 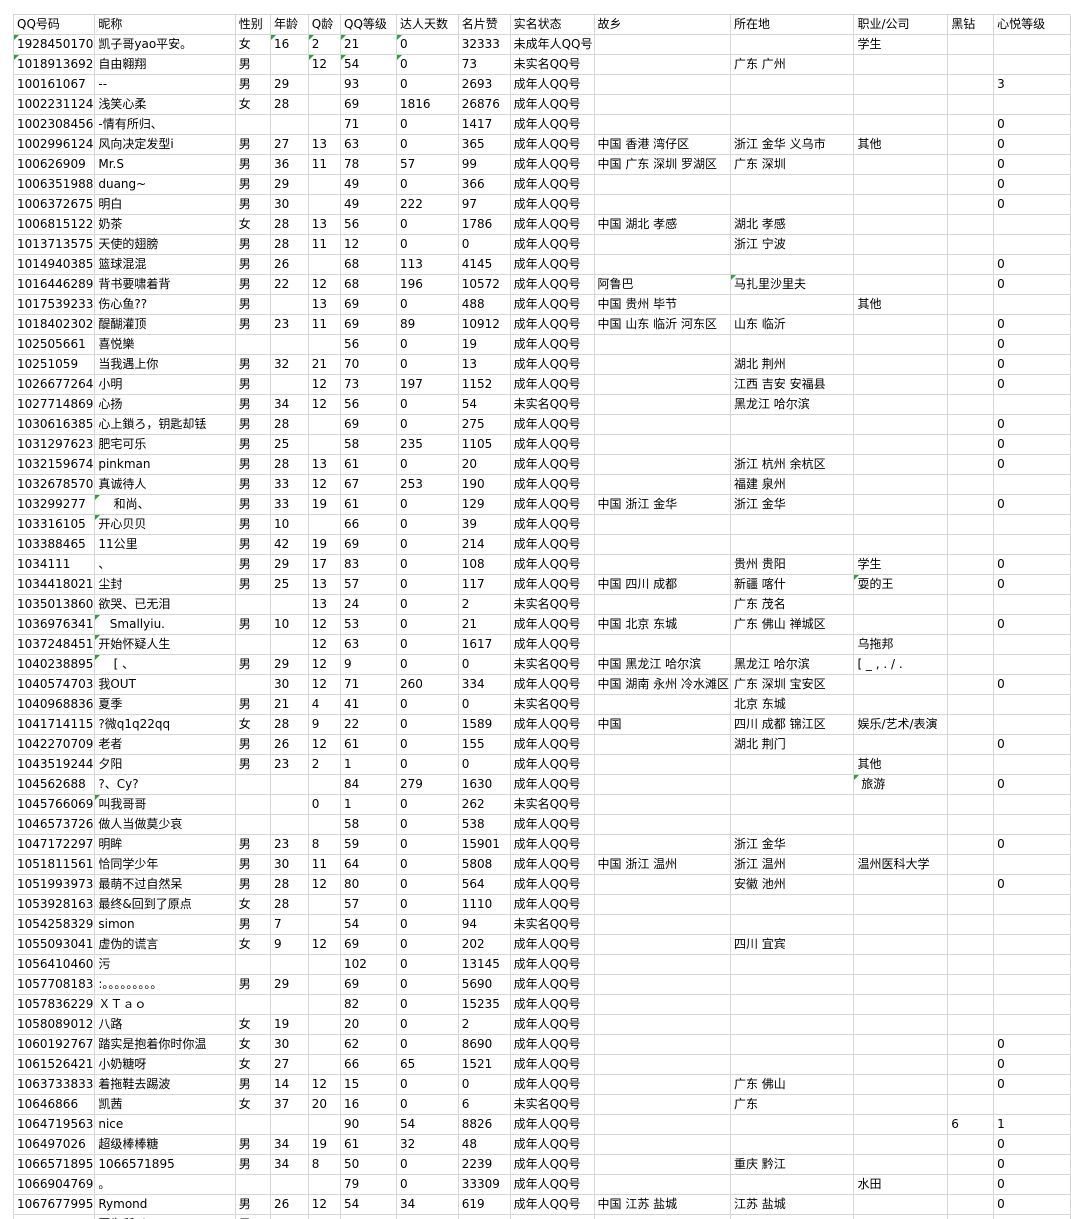 I want to click on cell-qq: 1051993973, so click(x=54, y=884).